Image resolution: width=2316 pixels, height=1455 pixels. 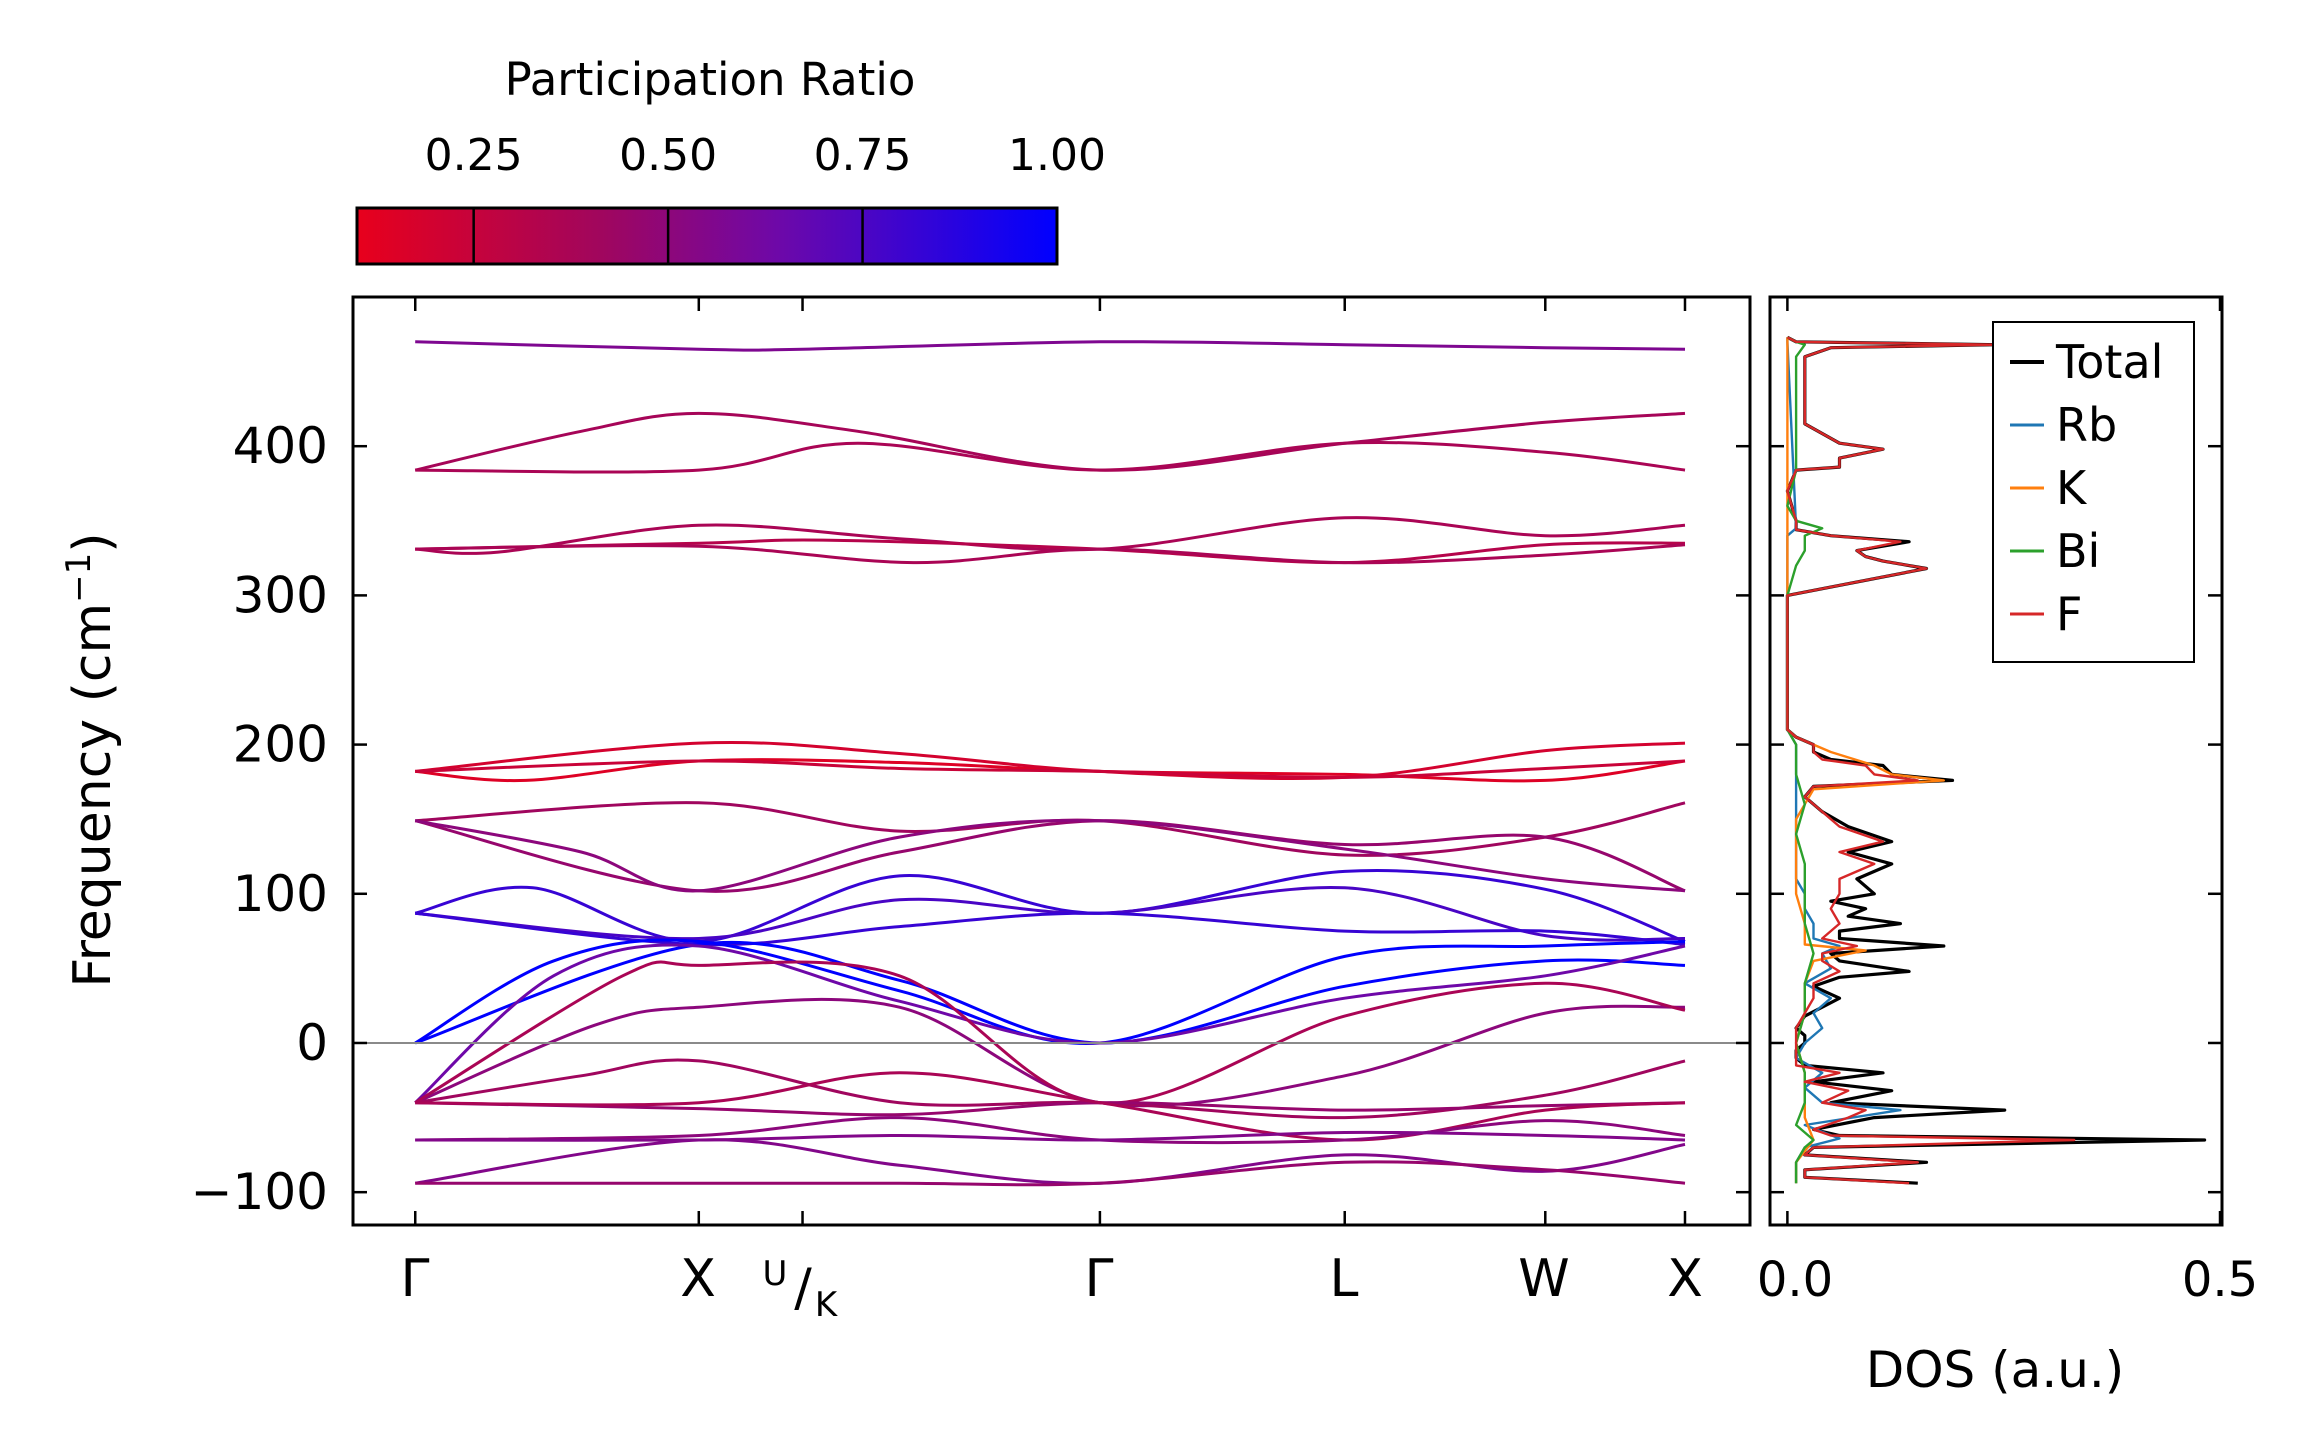 What do you see at coordinates (1344, 1279) in the screenshot?
I see `kpoint-label-l: L` at bounding box center [1344, 1279].